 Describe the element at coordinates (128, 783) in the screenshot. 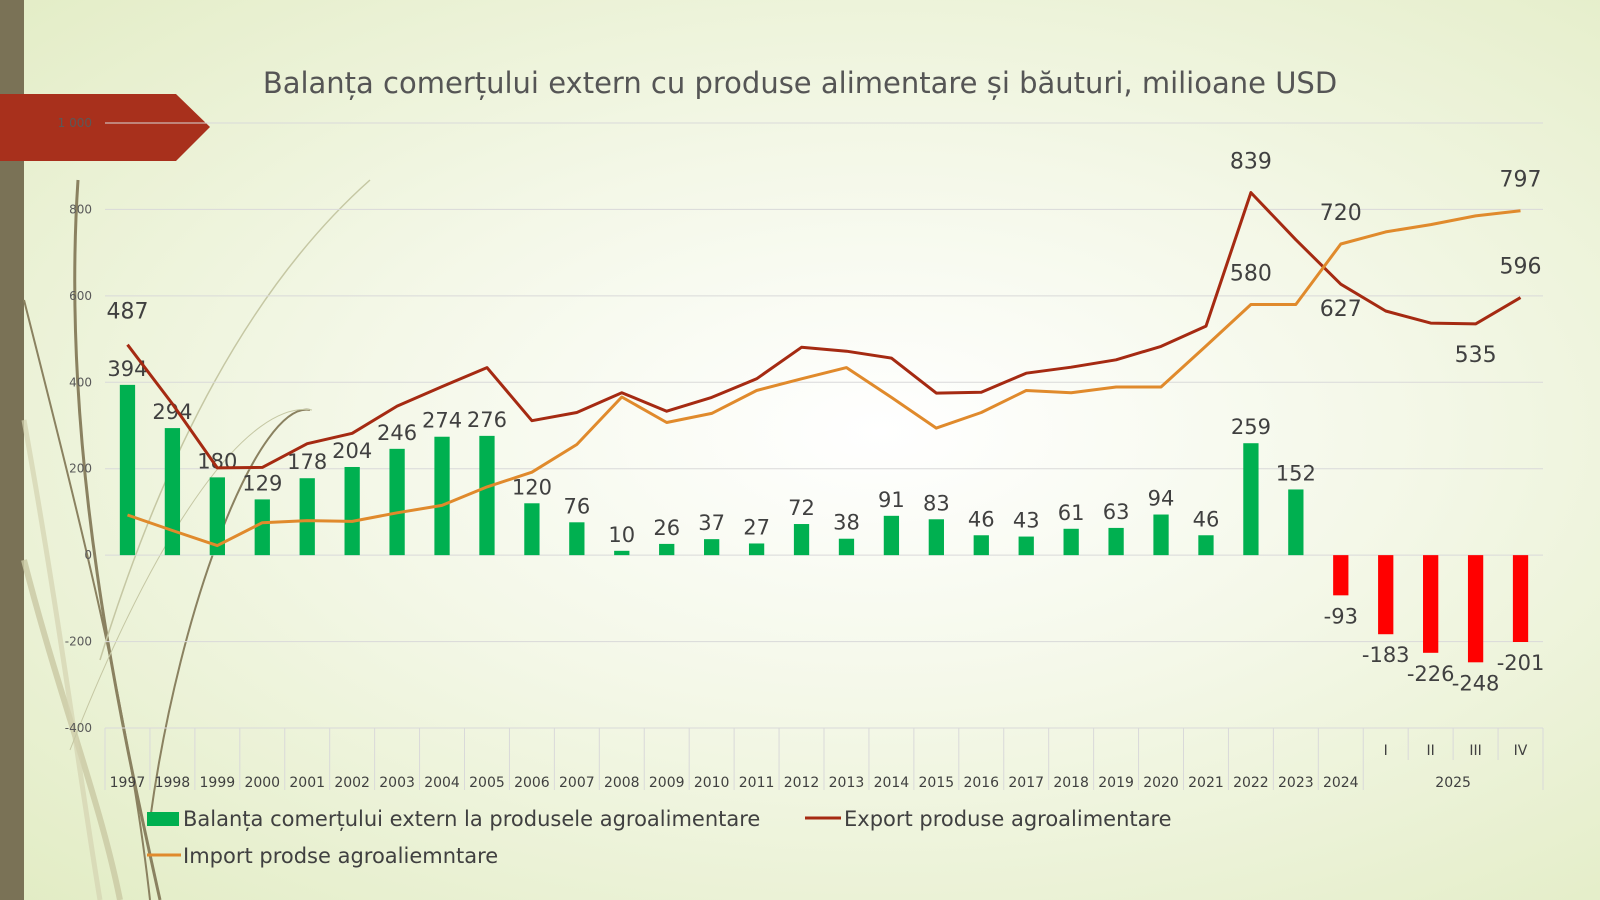

I see `x-tick-label: 1997` at that location.